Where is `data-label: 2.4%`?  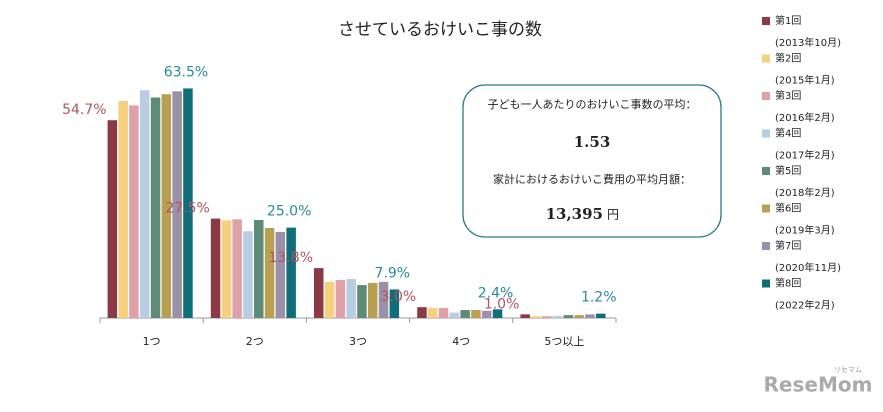
data-label: 2.4% is located at coordinates (496, 293).